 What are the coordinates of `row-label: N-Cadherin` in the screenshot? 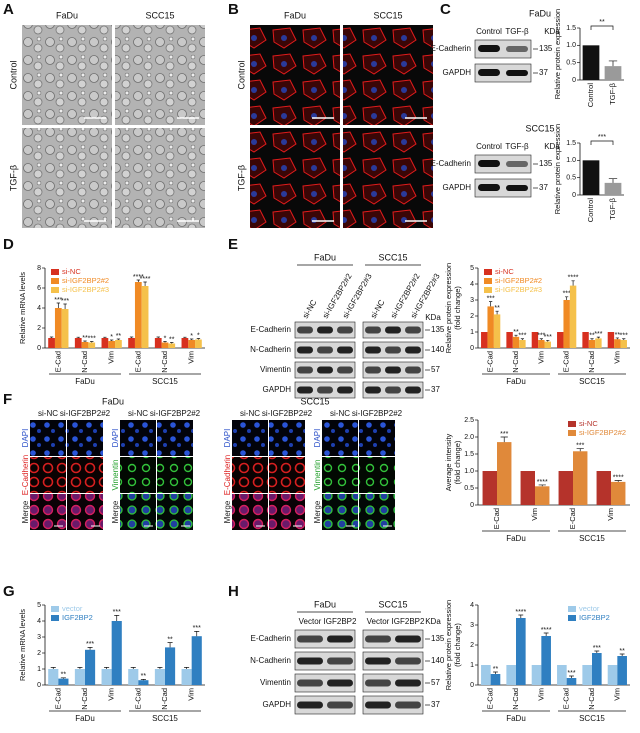 It's located at (270, 660).